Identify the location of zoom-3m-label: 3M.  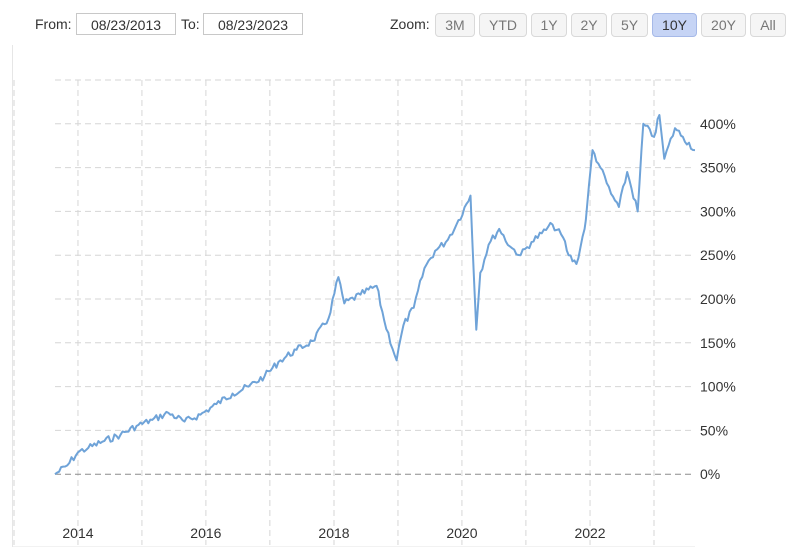
(455, 25).